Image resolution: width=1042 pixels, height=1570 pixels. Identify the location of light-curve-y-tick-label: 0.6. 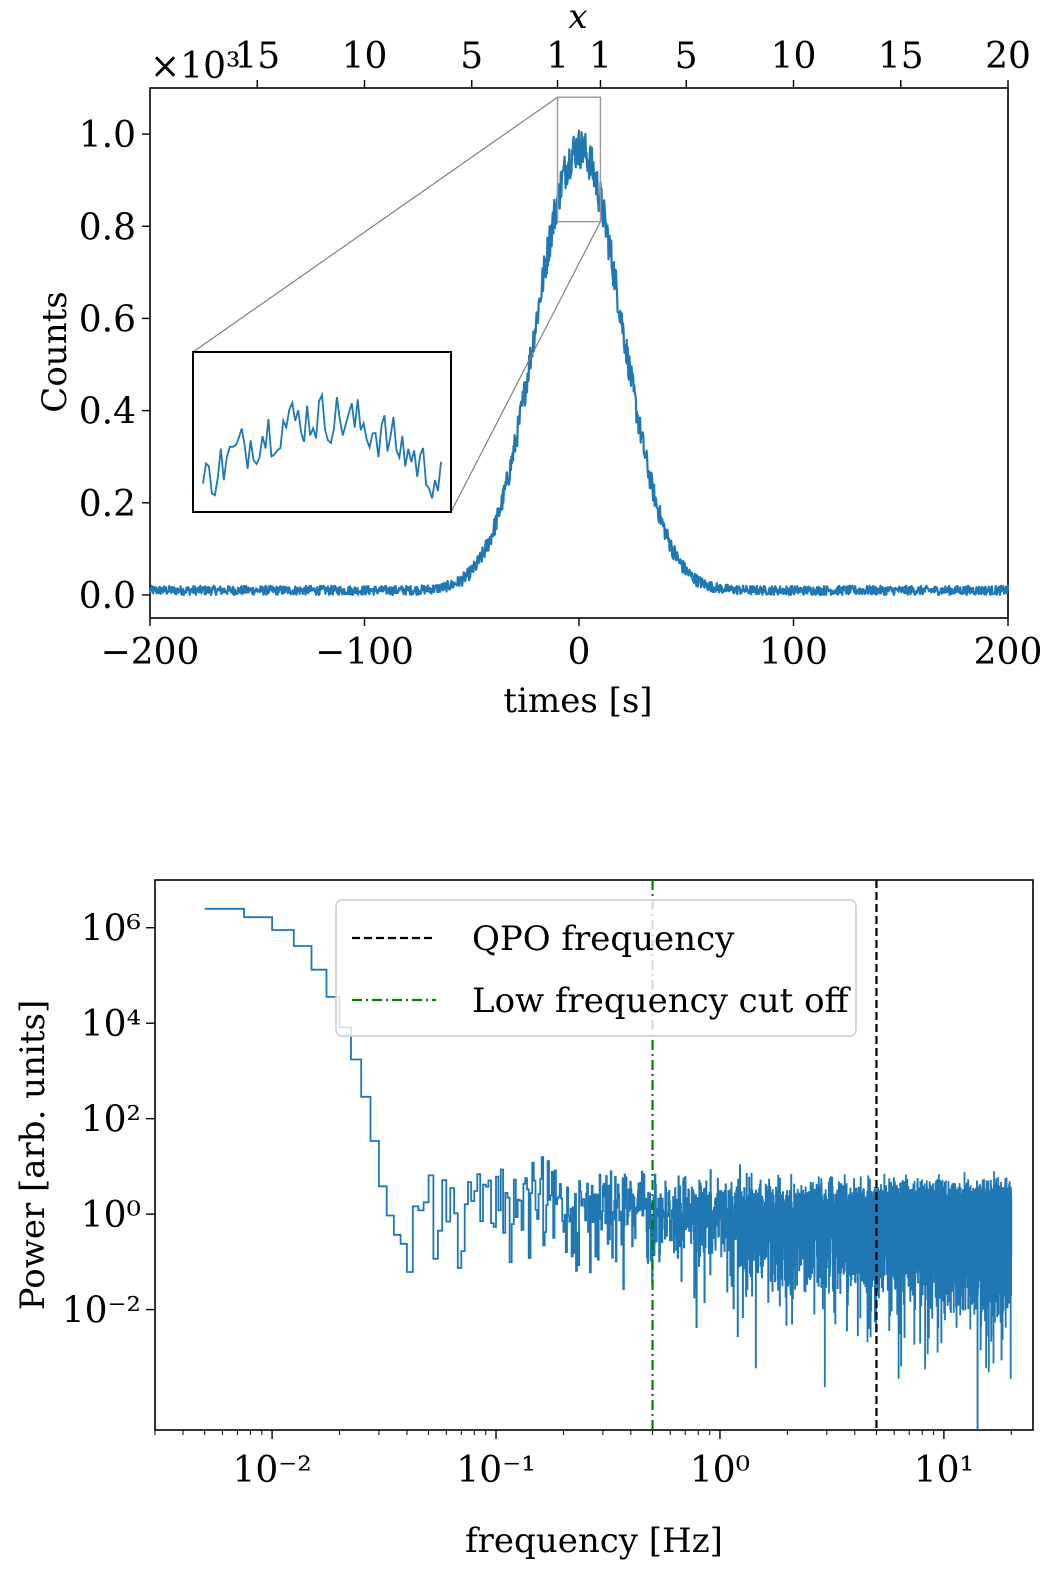
(107, 319).